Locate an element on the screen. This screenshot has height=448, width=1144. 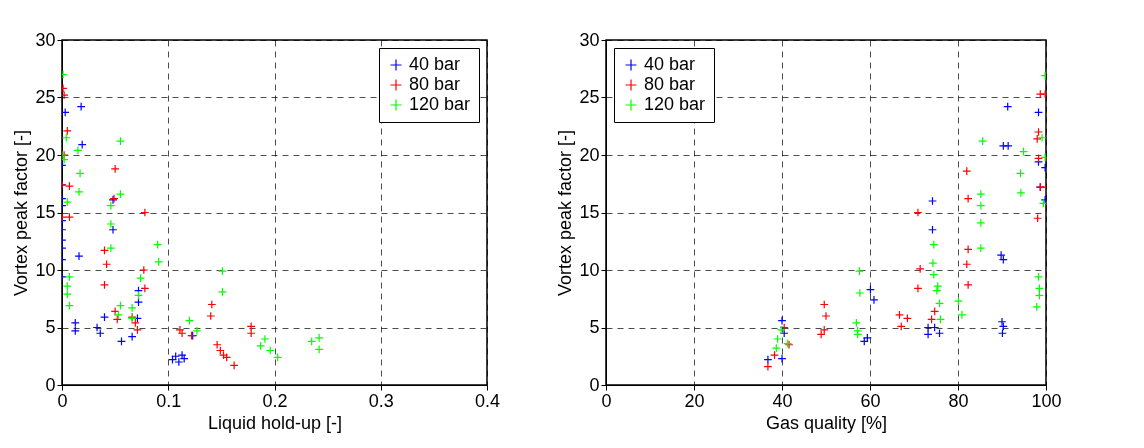
x-tick-label: 0.4 is located at coordinates (487, 400).